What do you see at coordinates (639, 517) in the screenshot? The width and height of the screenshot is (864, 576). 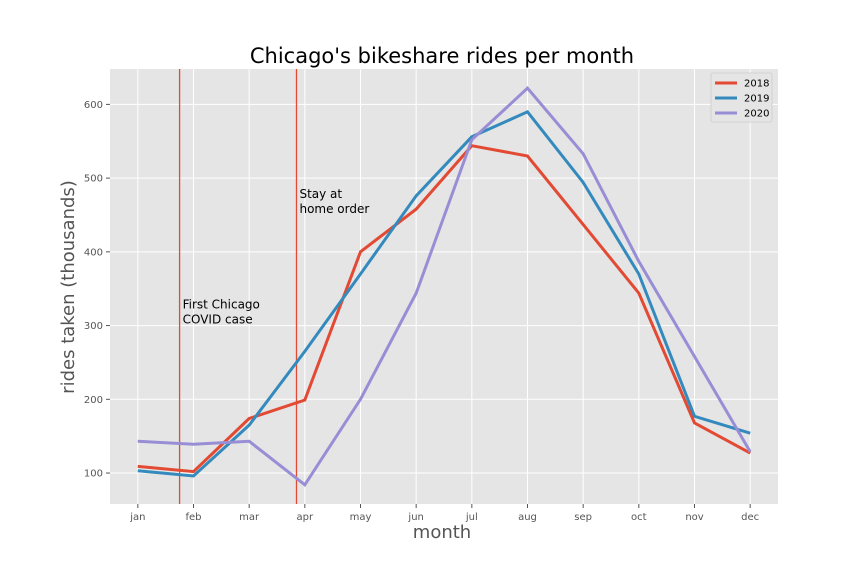 I see `x-tick-label: oct` at bounding box center [639, 517].